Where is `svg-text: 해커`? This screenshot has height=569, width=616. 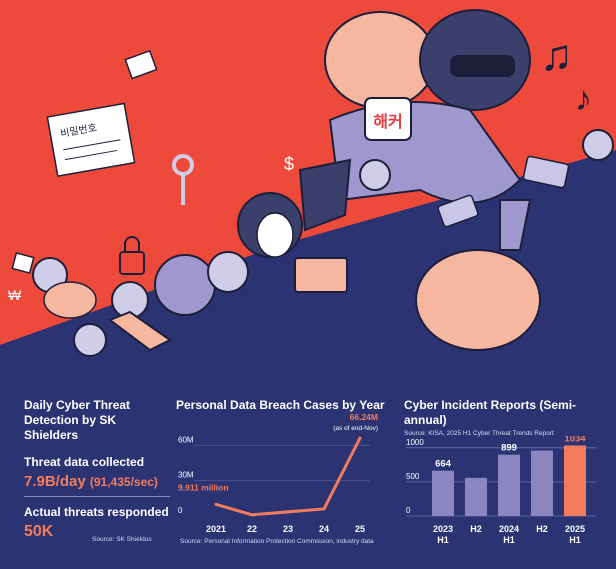 svg-text: 해커 is located at coordinates (387, 122).